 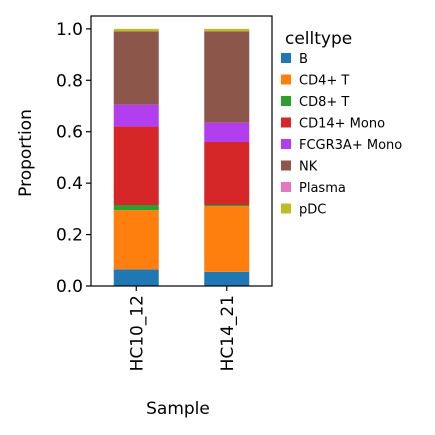 I want to click on legend-label: CD8+ T, so click(x=324, y=102).